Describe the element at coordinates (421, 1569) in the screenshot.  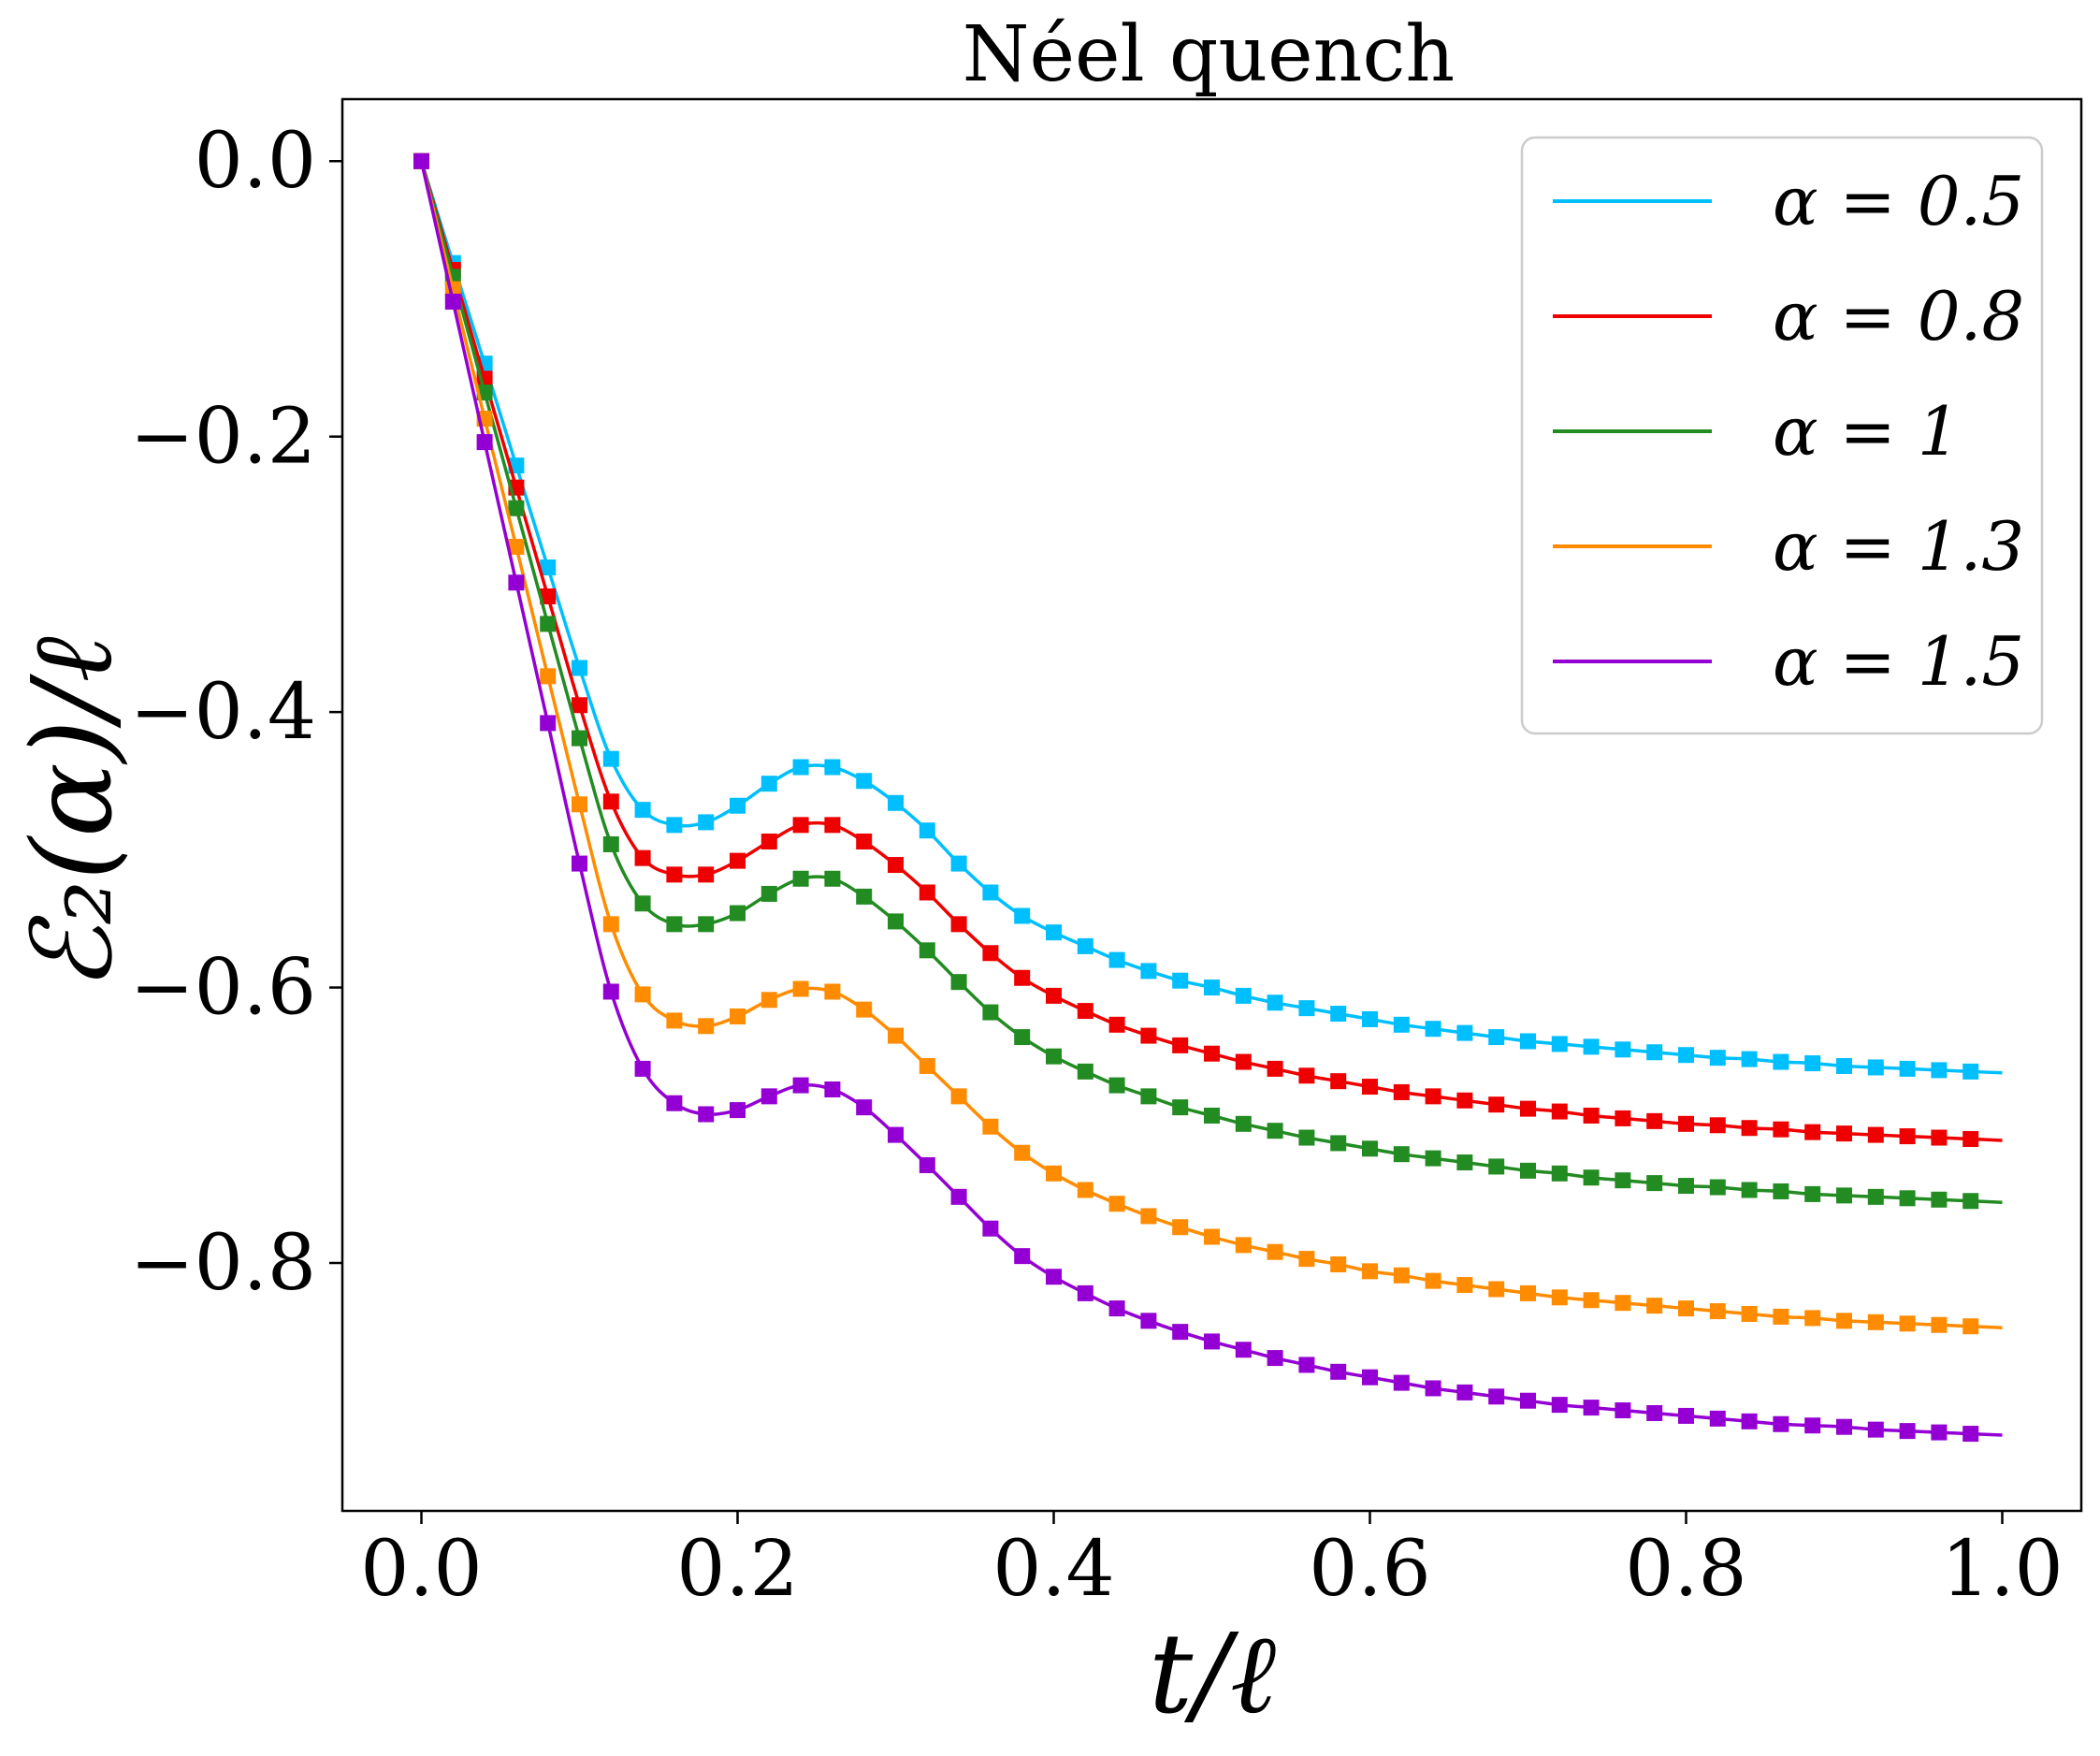
I see `x-tick-label: 0.0` at that location.